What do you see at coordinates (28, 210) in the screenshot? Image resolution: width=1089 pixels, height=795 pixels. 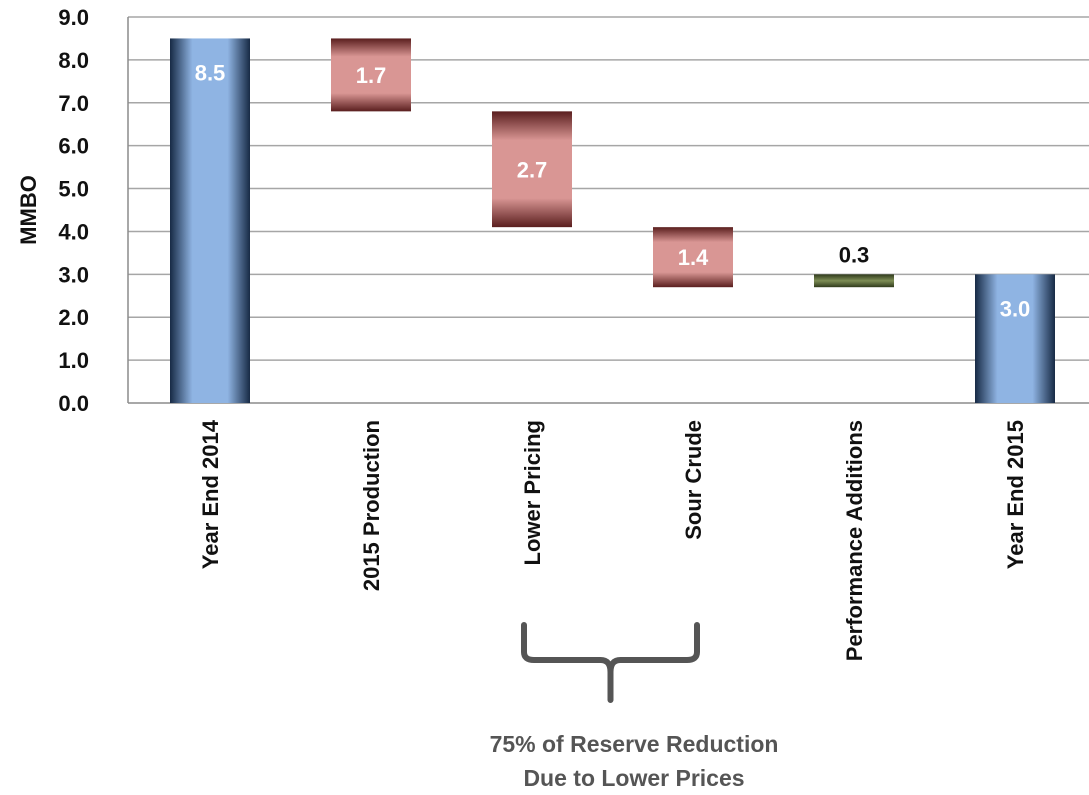 I see `y-axis-title: MMBO` at bounding box center [28, 210].